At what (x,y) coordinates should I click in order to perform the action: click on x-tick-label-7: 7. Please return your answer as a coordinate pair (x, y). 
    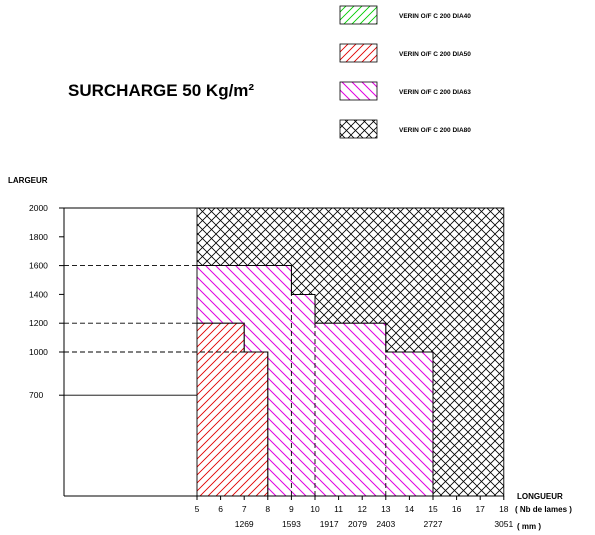
    Looking at the image, I should click on (244, 509).